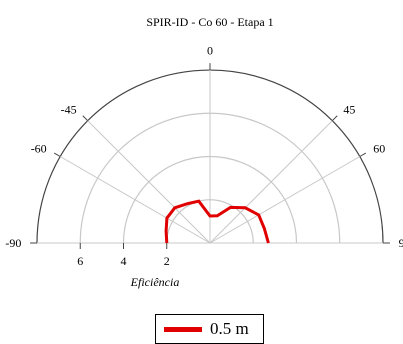 This screenshot has width=403, height=344. What do you see at coordinates (210, 50) in the screenshot?
I see `angle-label-0: 0` at bounding box center [210, 50].